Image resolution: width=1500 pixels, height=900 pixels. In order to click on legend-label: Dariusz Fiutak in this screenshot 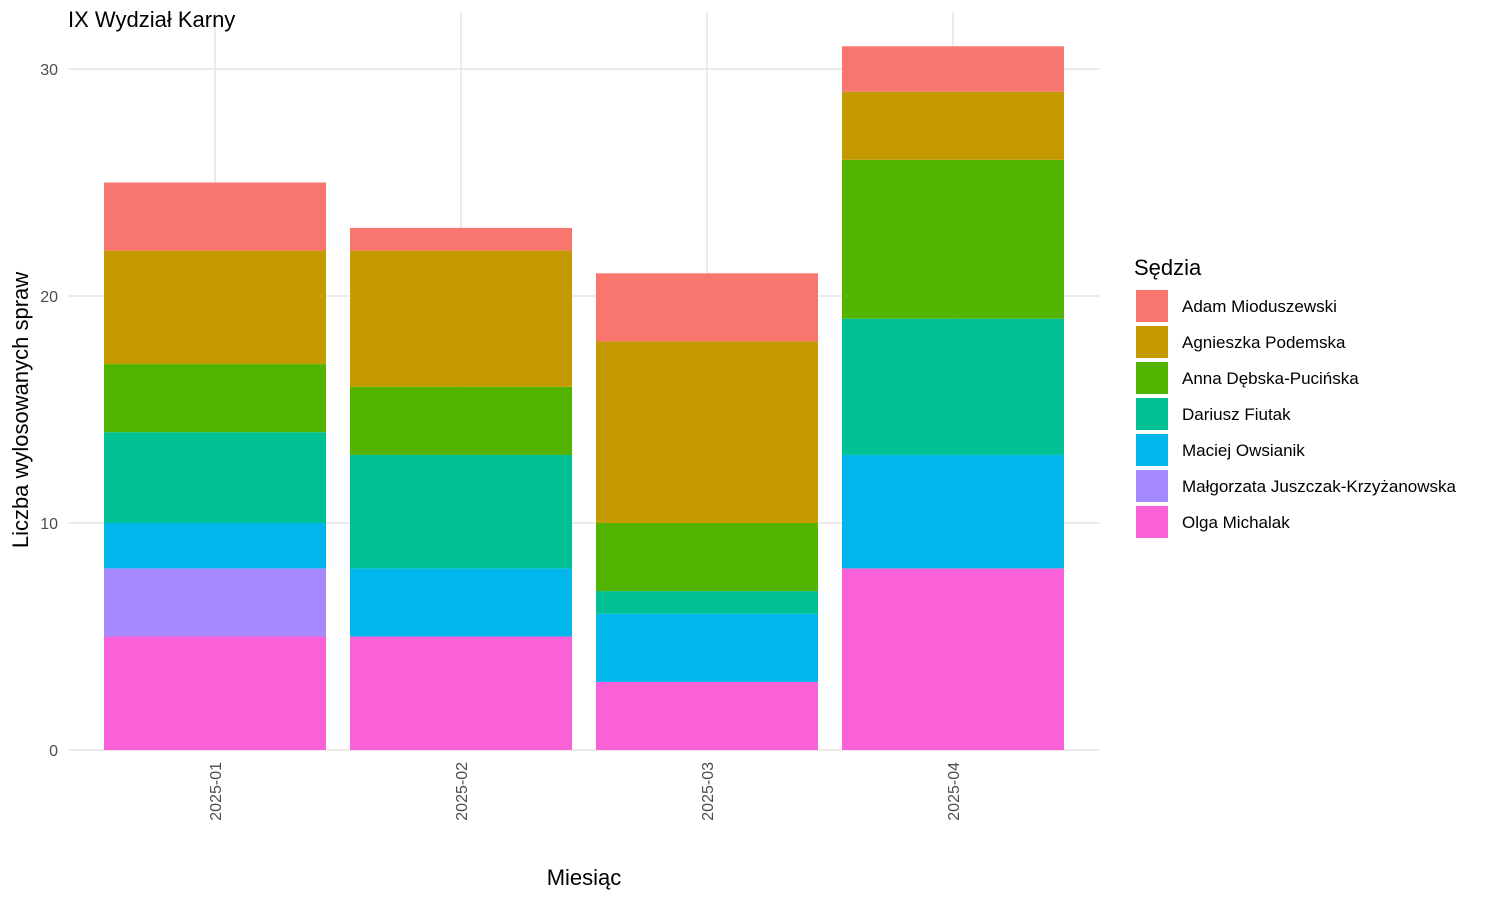, I will do `click(1236, 414)`.